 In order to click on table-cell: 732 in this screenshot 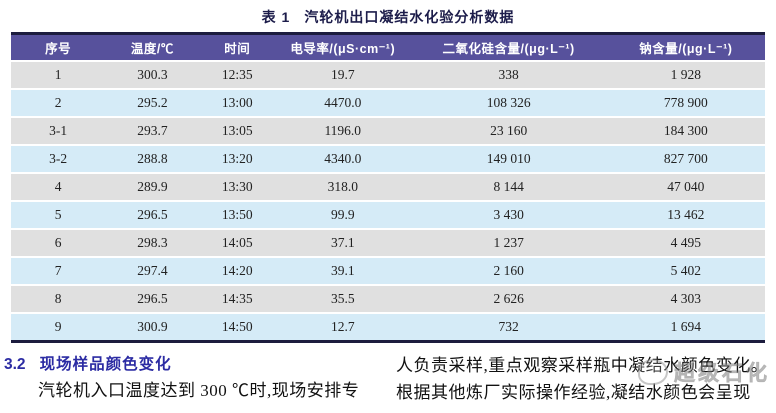, I will do `click(508, 327)`.